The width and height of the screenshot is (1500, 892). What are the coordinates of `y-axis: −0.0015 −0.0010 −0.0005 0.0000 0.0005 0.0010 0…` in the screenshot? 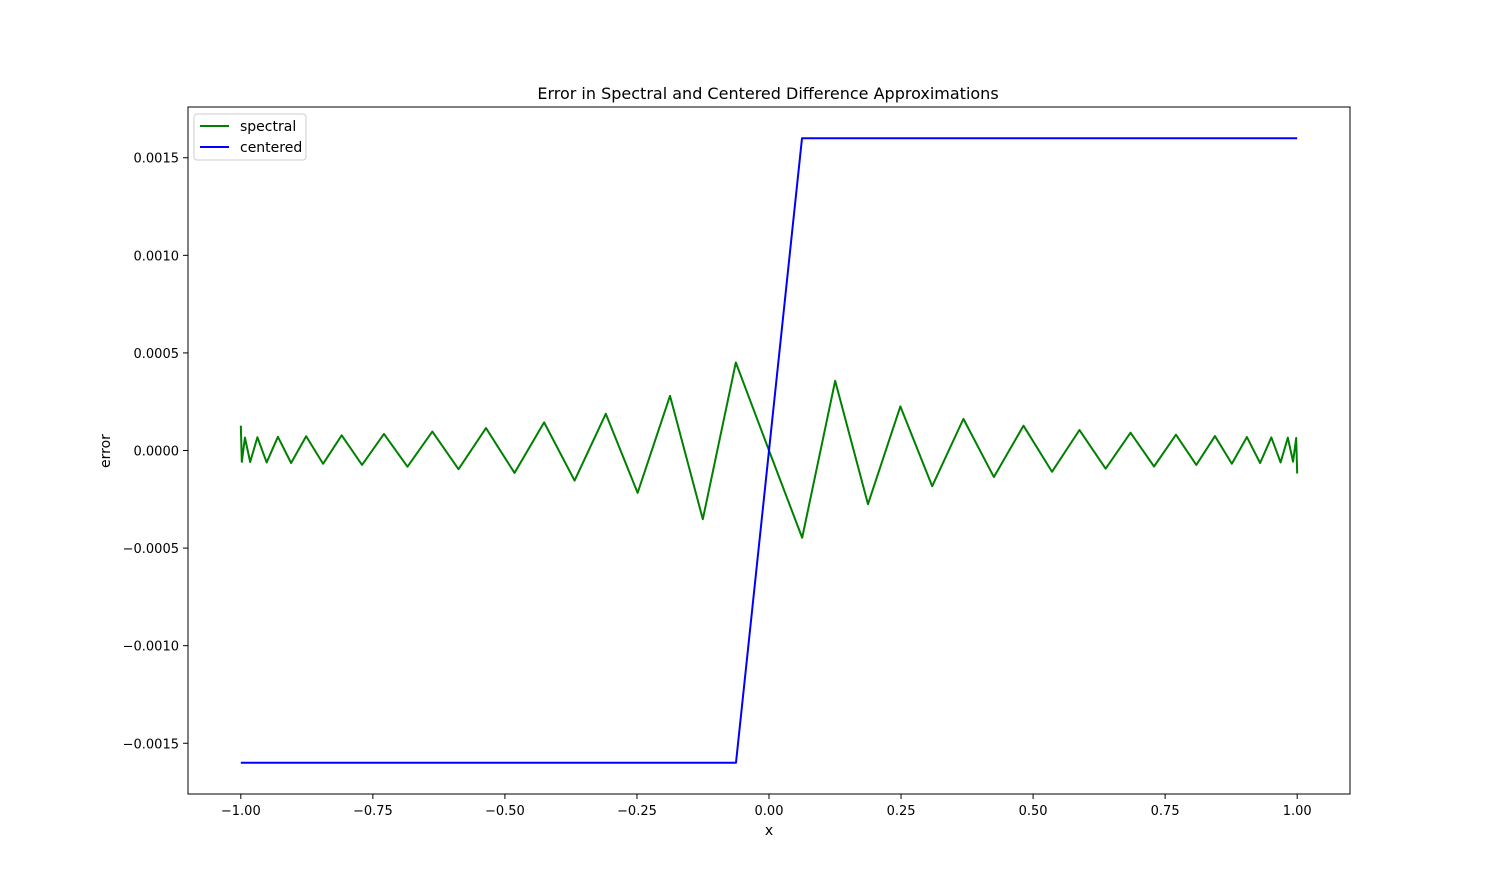 It's located at (155, 452).